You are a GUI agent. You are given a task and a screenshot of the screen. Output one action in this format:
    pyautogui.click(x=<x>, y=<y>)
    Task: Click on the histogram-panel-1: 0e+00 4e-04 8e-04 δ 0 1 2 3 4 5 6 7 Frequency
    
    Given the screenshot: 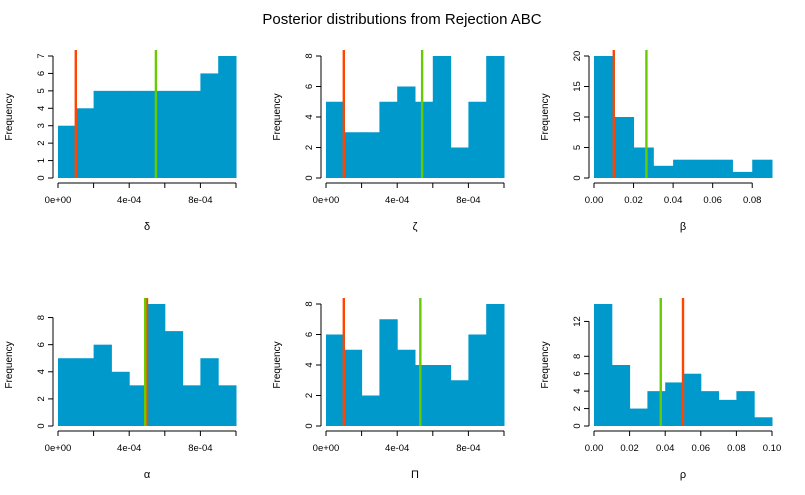 What is the action you would take?
    pyautogui.click(x=120, y=141)
    